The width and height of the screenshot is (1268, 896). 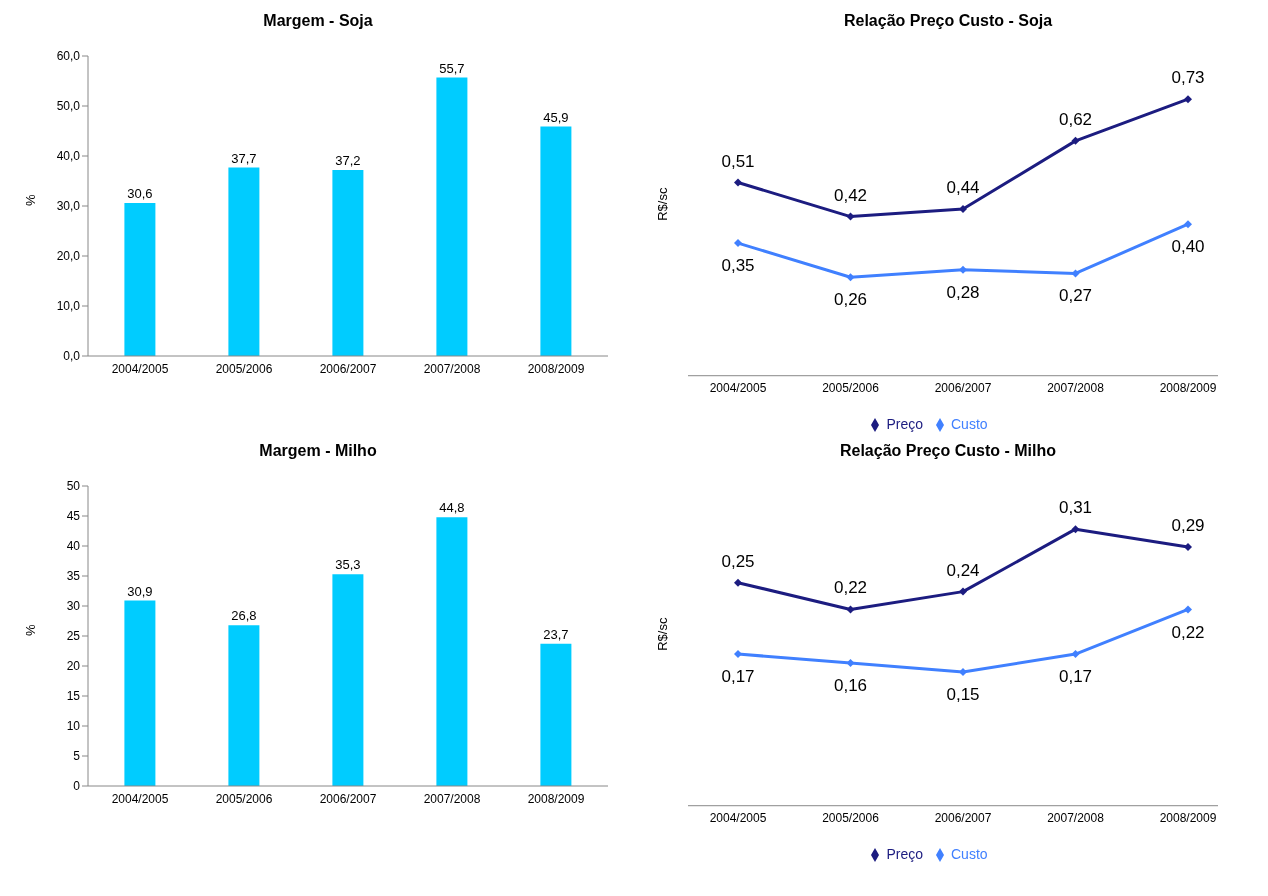 I want to click on data-label: 0,35, so click(x=738, y=266).